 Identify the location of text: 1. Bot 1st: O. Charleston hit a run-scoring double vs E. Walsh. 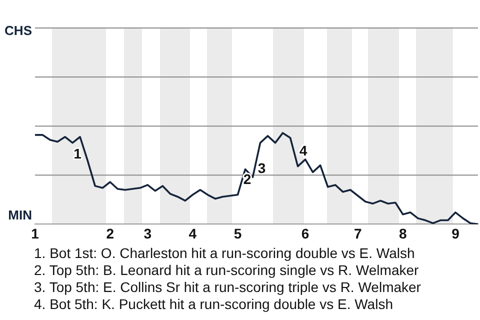
(225, 253).